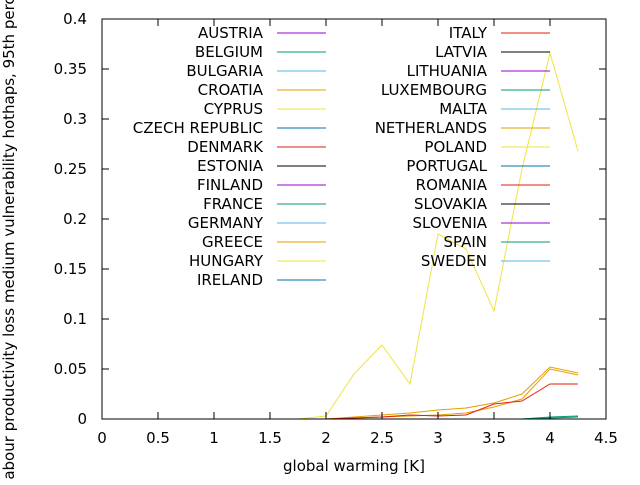 Image resolution: width=640 pixels, height=485 pixels. Describe the element at coordinates (232, 242) in the screenshot. I see `legend-label: GREECE` at that location.